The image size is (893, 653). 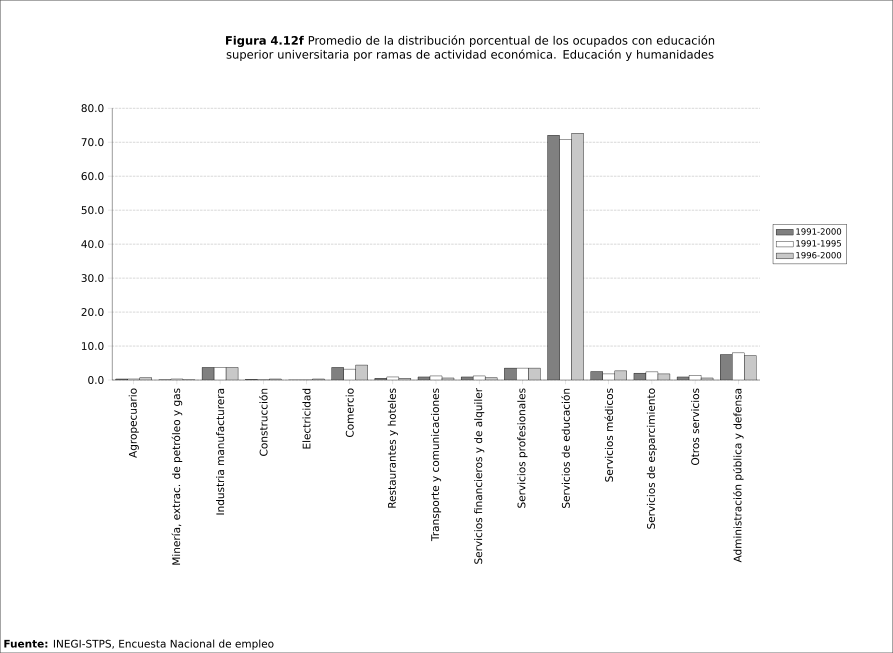 What do you see at coordinates (819, 255) in the screenshot?
I see `legend-label: 1996-2000` at bounding box center [819, 255].